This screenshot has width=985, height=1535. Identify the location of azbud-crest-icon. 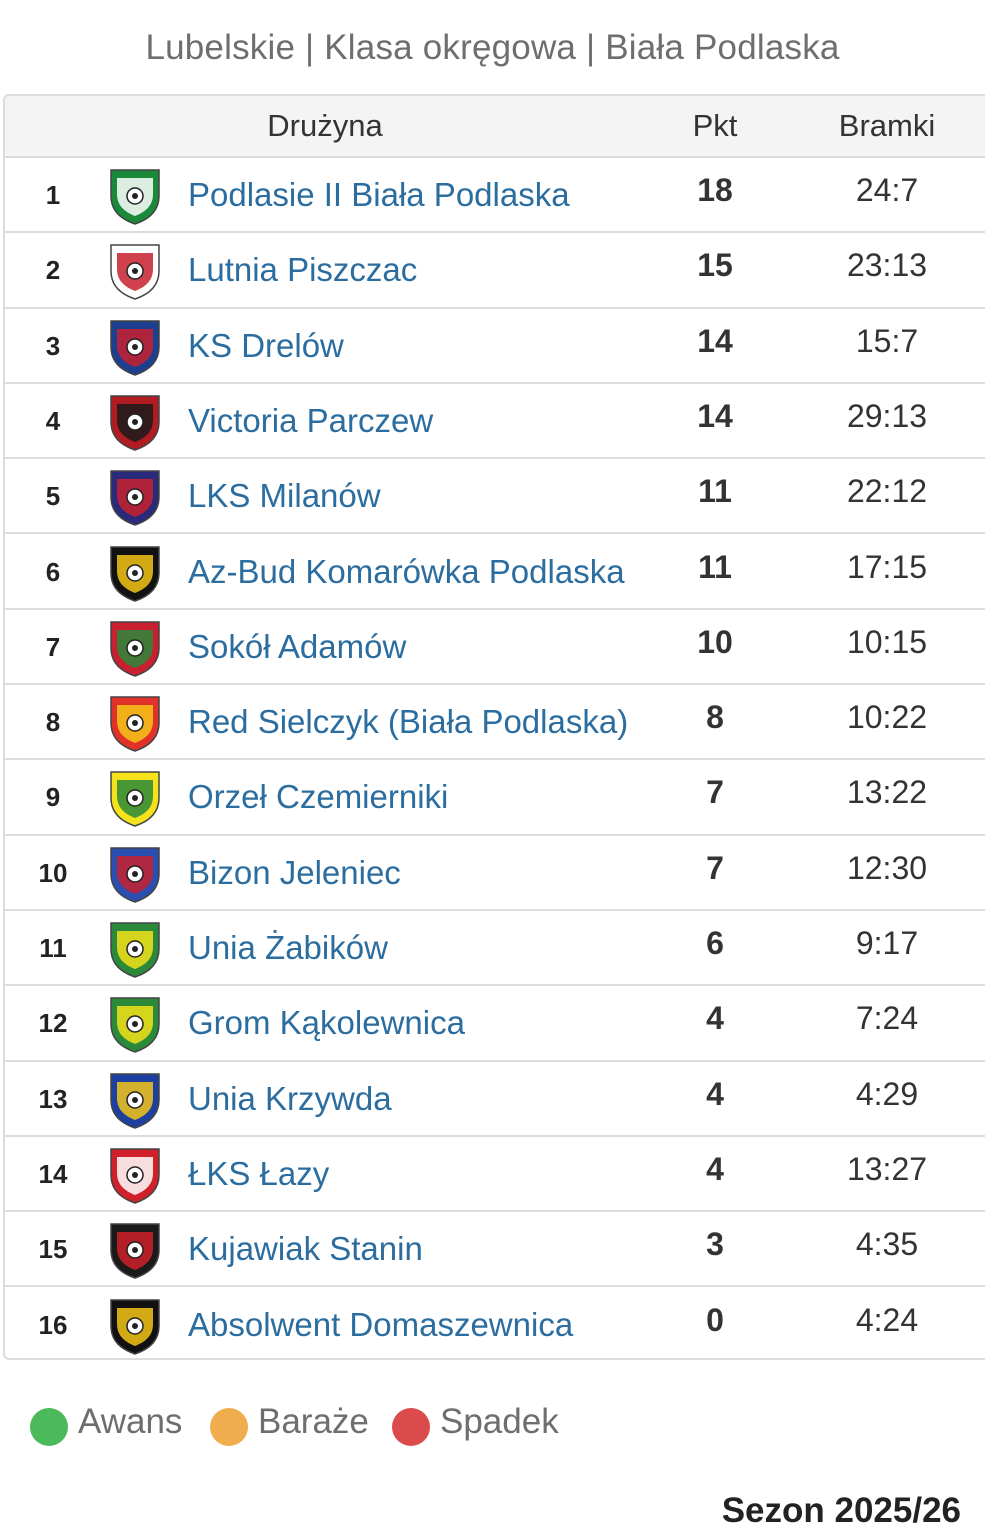
(135, 572).